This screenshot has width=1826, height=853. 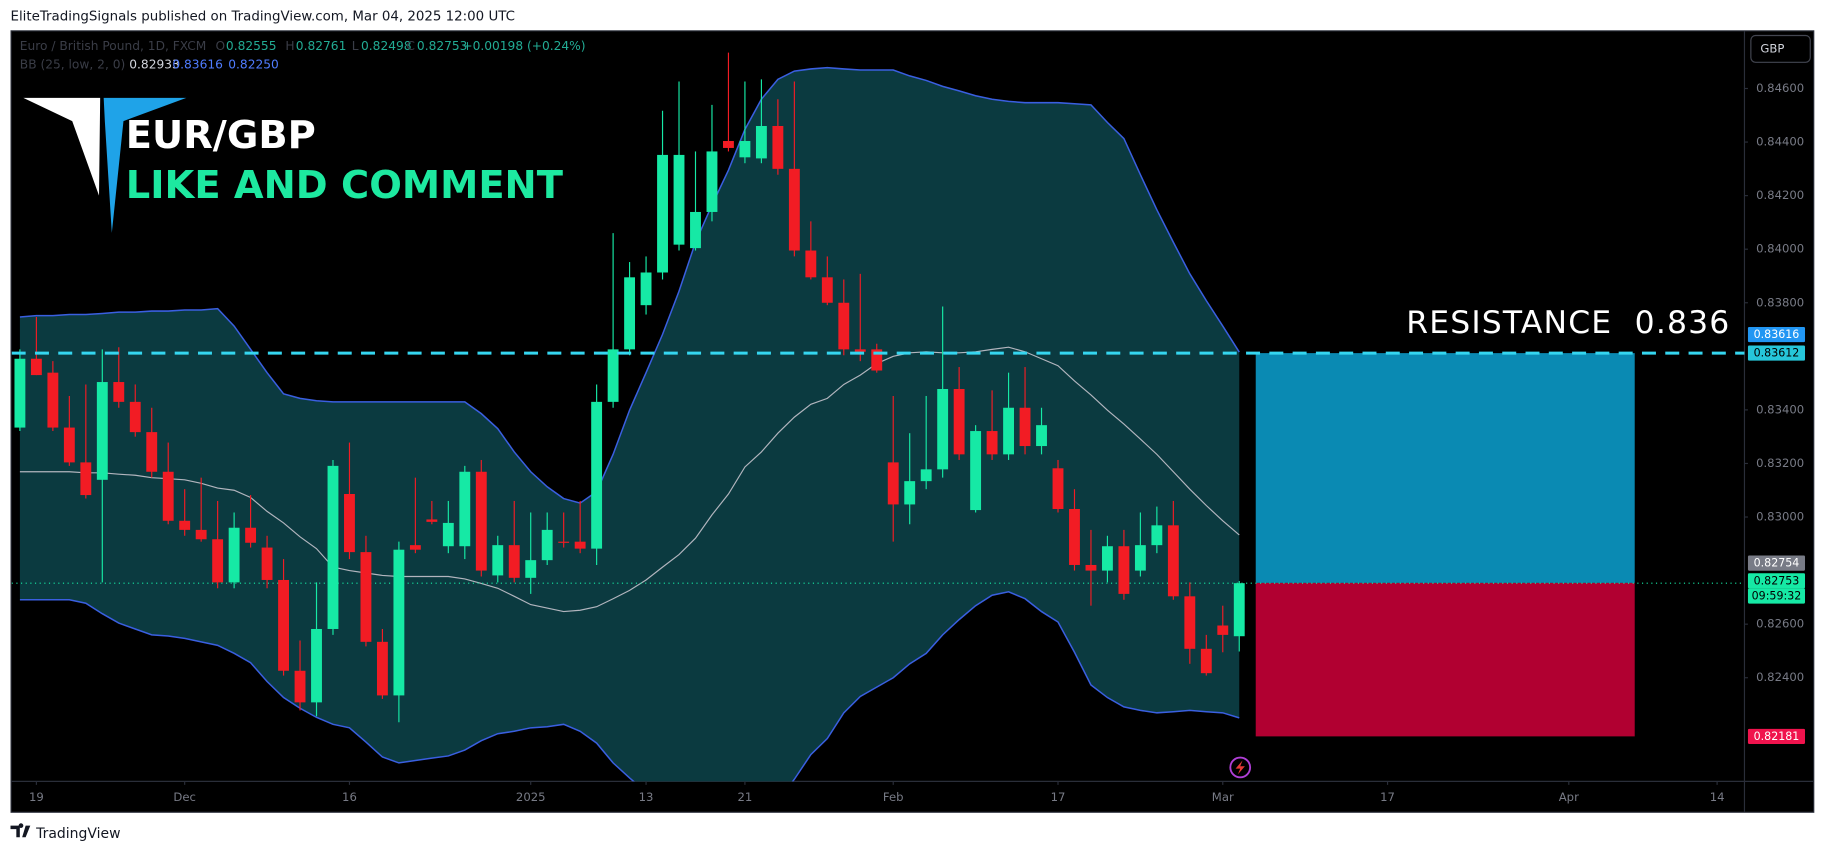 I want to click on x-tick-label: 21, so click(x=745, y=797).